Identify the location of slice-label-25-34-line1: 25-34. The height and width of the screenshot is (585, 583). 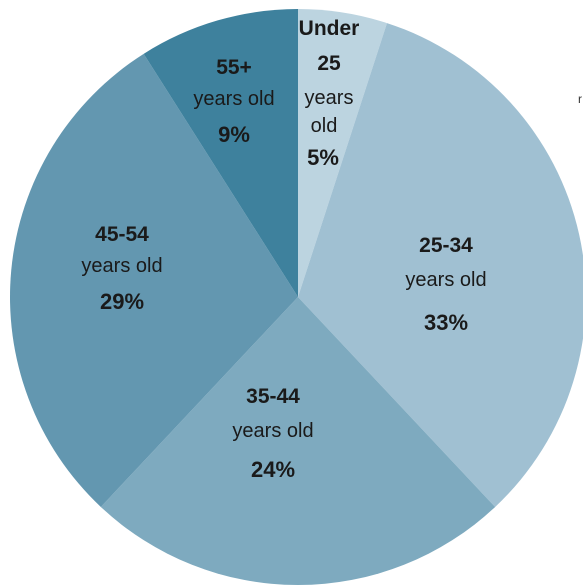
(446, 245).